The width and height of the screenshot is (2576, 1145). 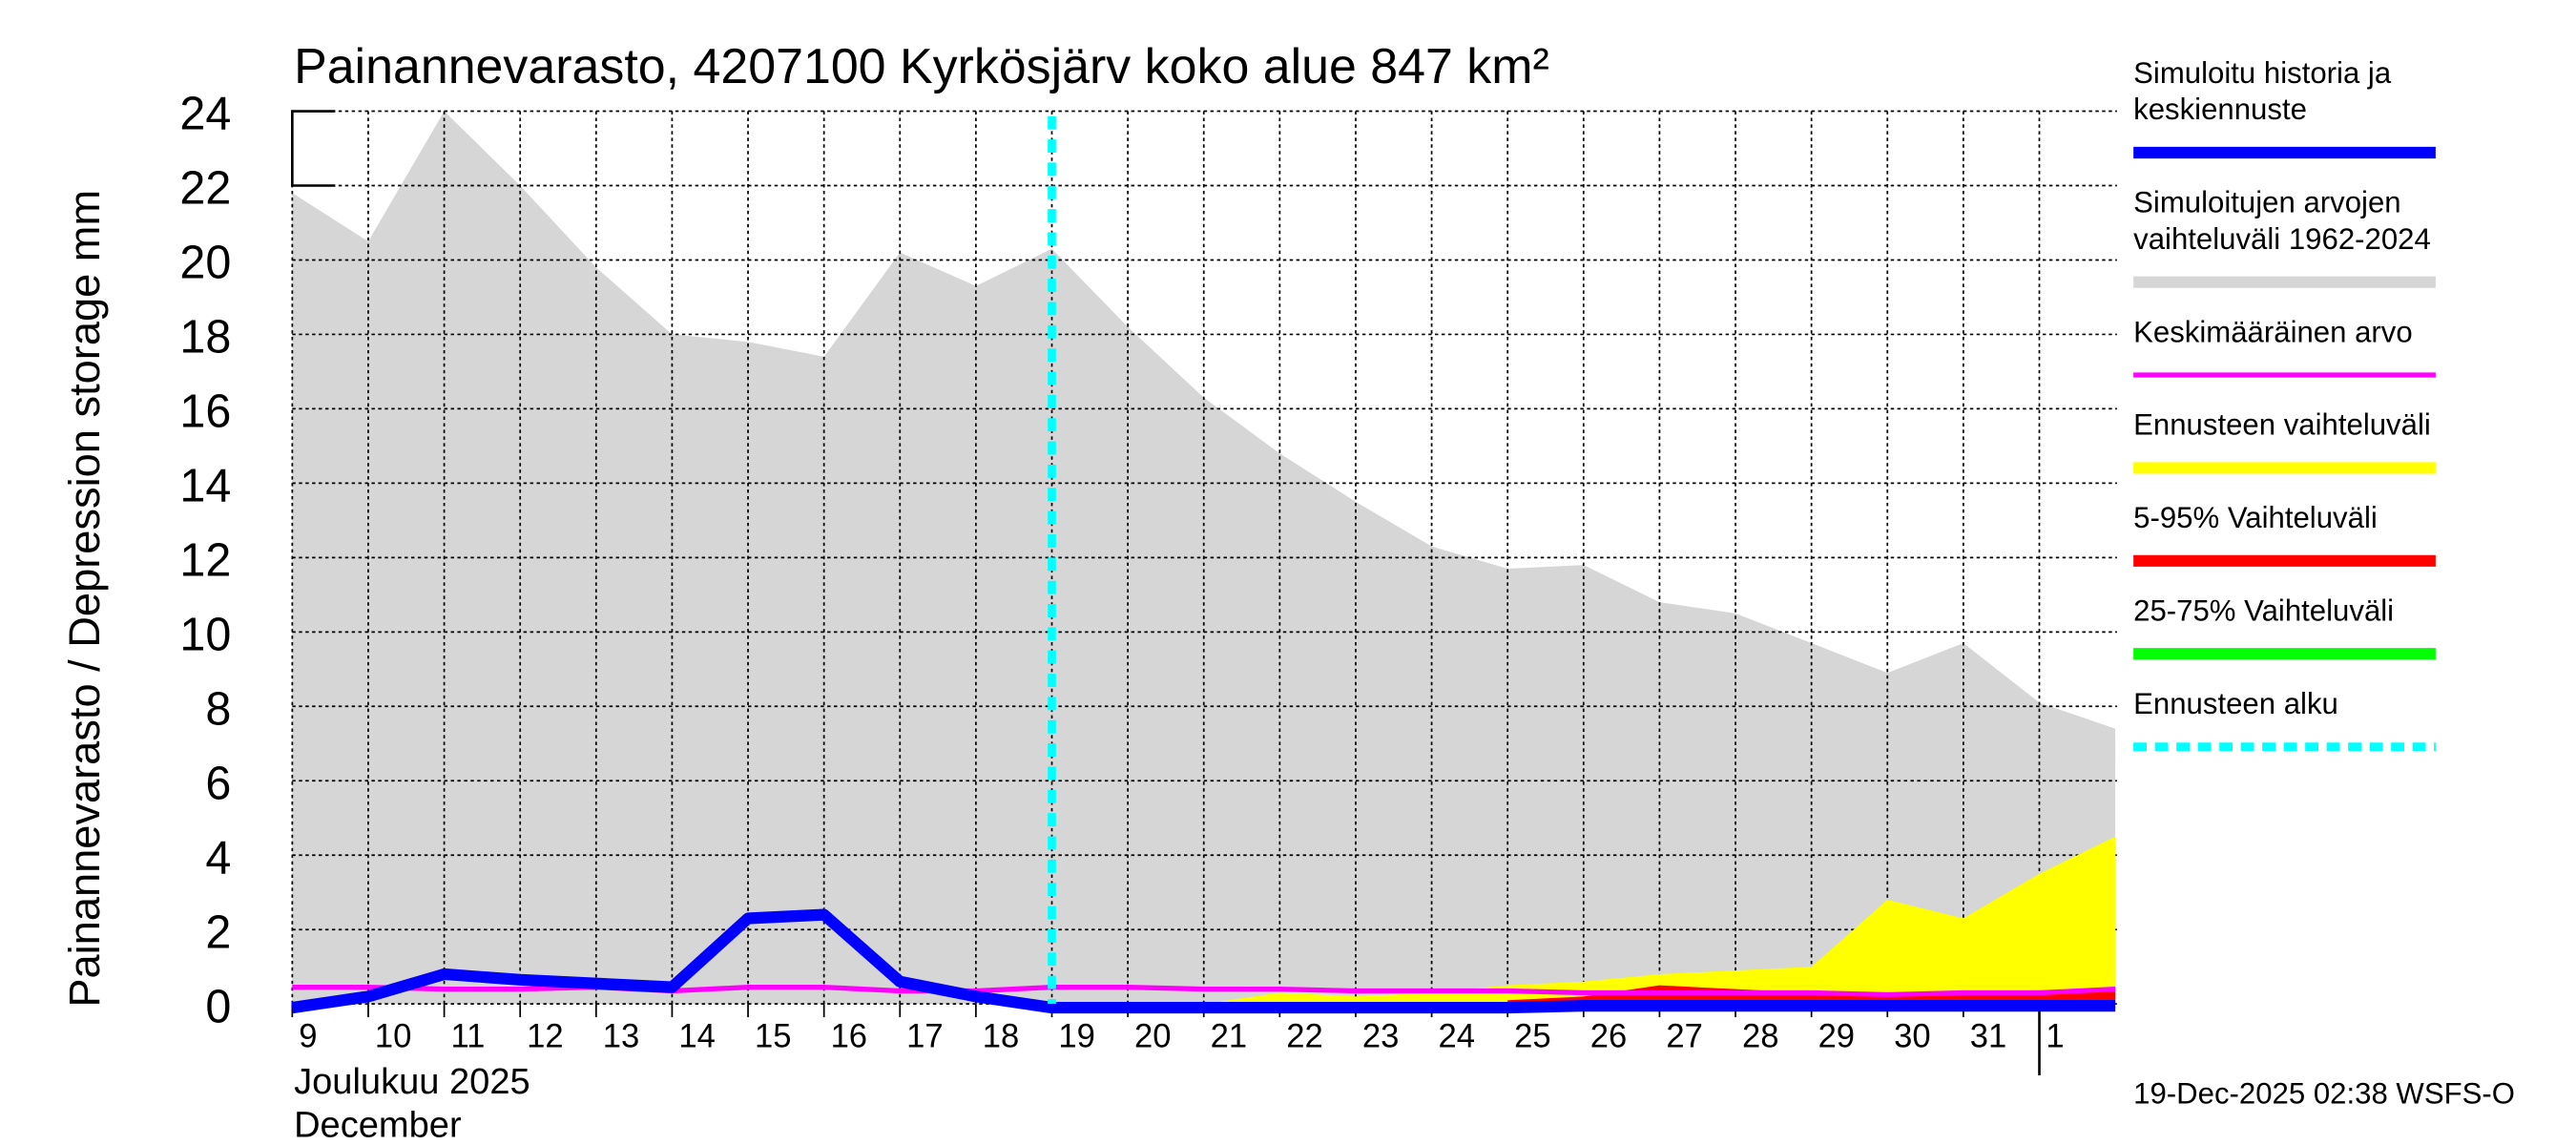 I want to click on x-tick-label: 1, so click(x=2055, y=1036).